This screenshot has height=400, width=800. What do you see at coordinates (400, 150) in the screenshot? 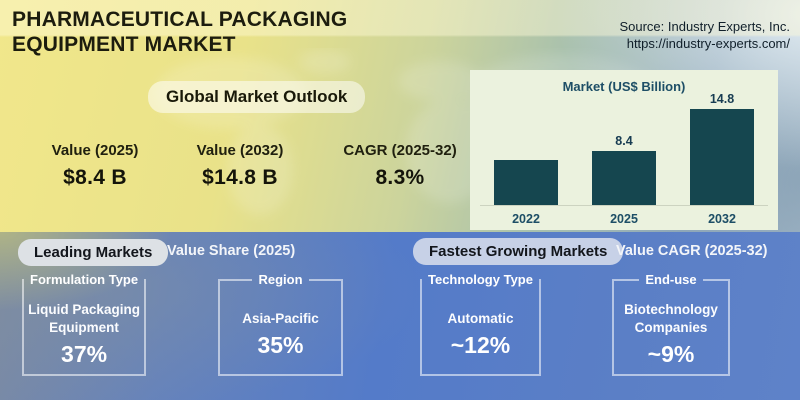
I see `stat-label: CAGR (2025-32)` at bounding box center [400, 150].